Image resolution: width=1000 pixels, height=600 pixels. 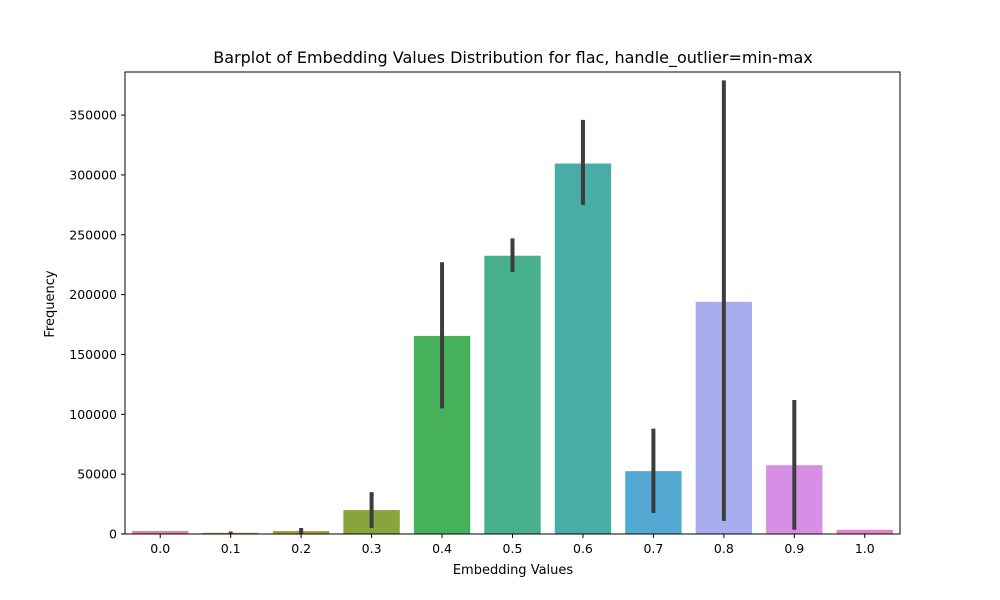 What do you see at coordinates (93, 294) in the screenshot?
I see `y-tick-label-200000: 200000` at bounding box center [93, 294].